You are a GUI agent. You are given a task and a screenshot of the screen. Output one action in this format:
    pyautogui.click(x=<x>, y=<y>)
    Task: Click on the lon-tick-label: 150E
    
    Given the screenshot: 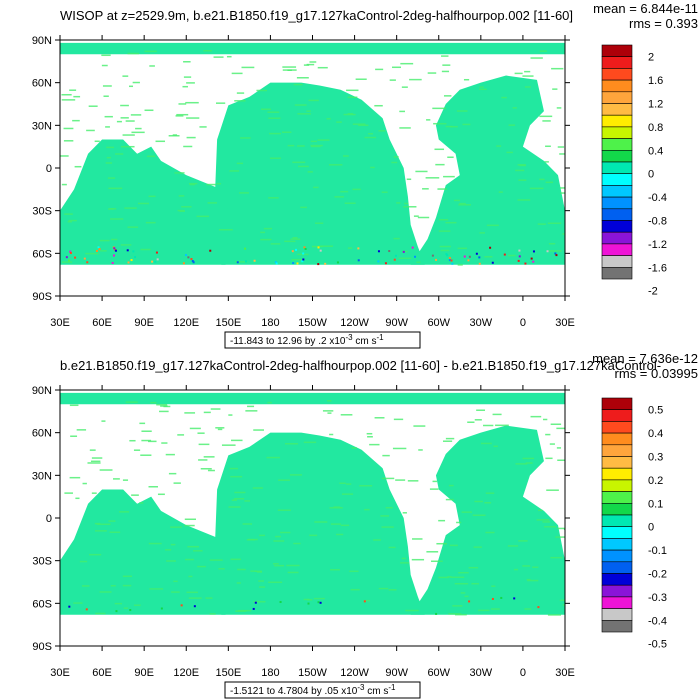 What is the action you would take?
    pyautogui.click(x=228, y=323)
    